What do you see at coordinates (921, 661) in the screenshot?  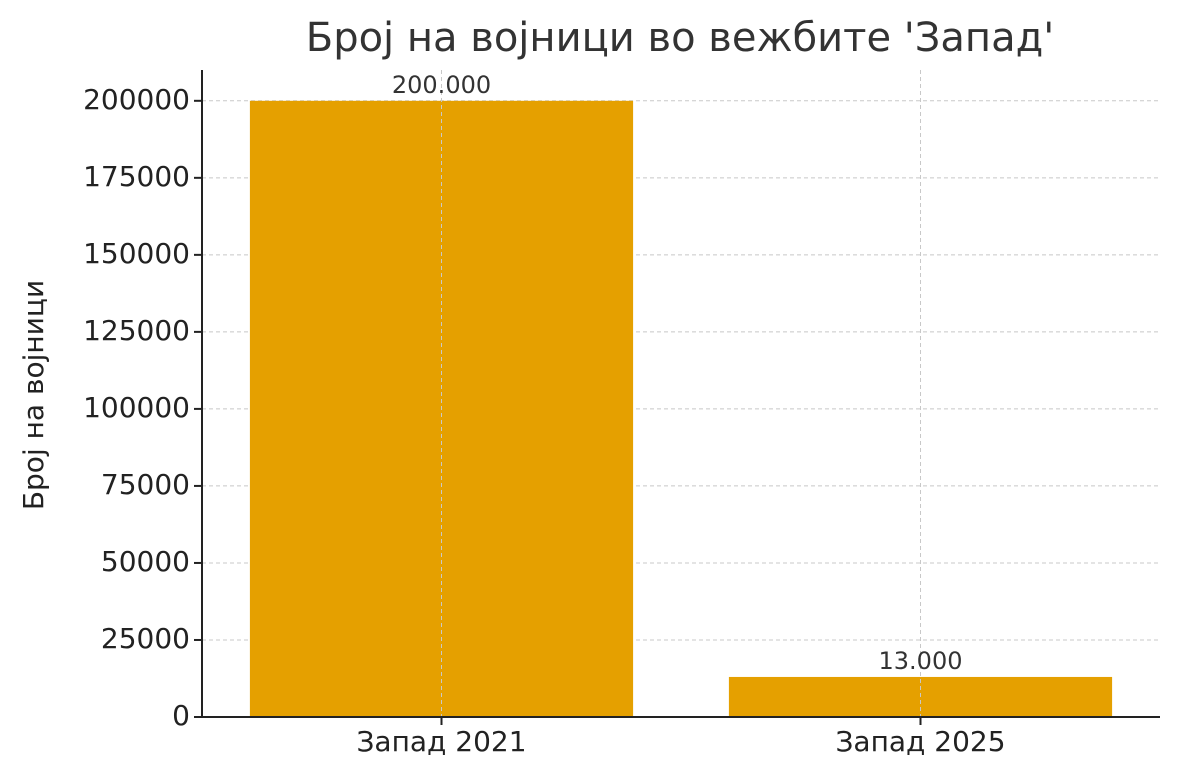 I see `value-label: 13.000` at bounding box center [921, 661].